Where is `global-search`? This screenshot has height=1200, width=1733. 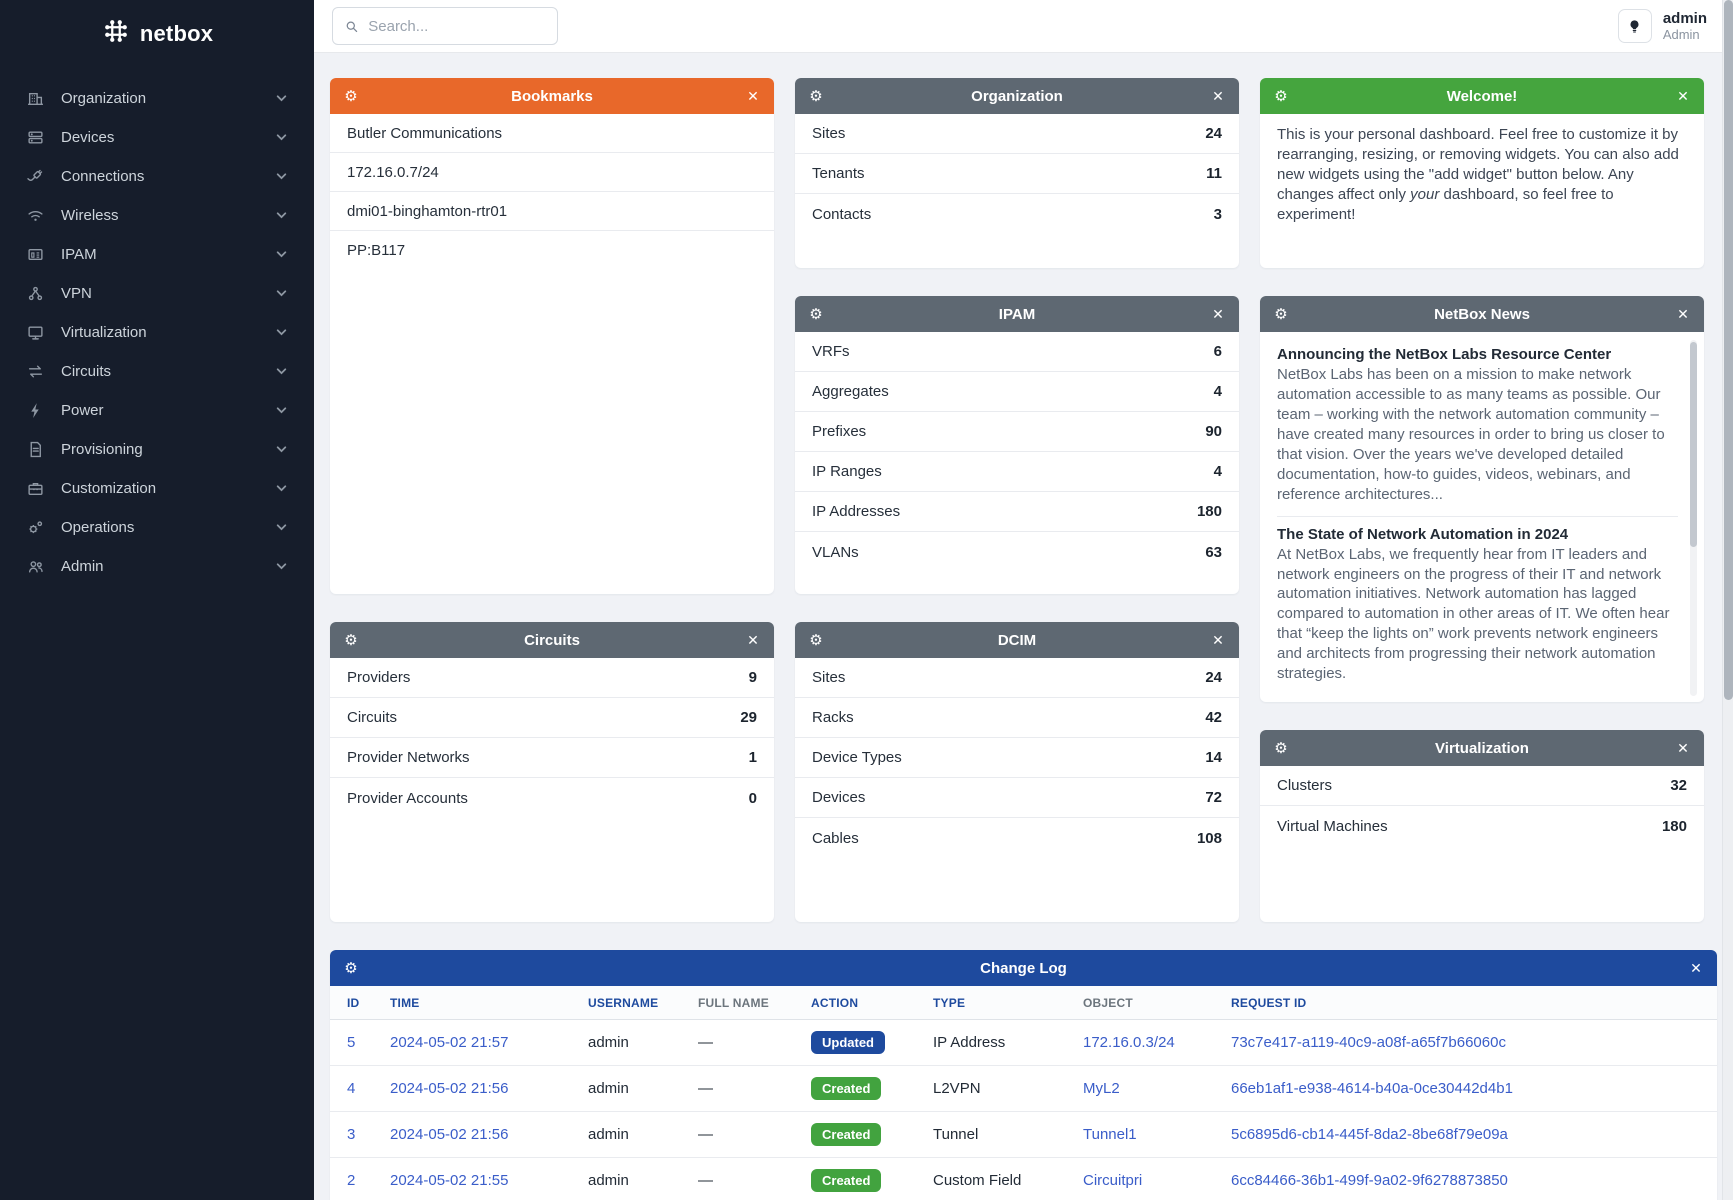
global-search is located at coordinates (445, 26).